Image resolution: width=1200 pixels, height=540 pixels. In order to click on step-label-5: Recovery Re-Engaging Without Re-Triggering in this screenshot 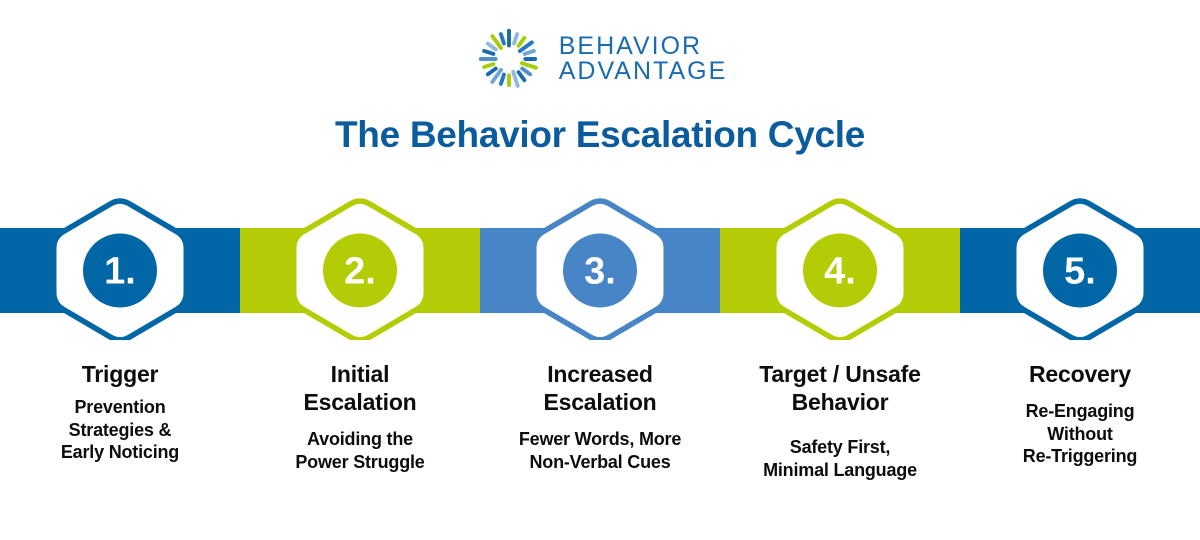, I will do `click(1080, 435)`.